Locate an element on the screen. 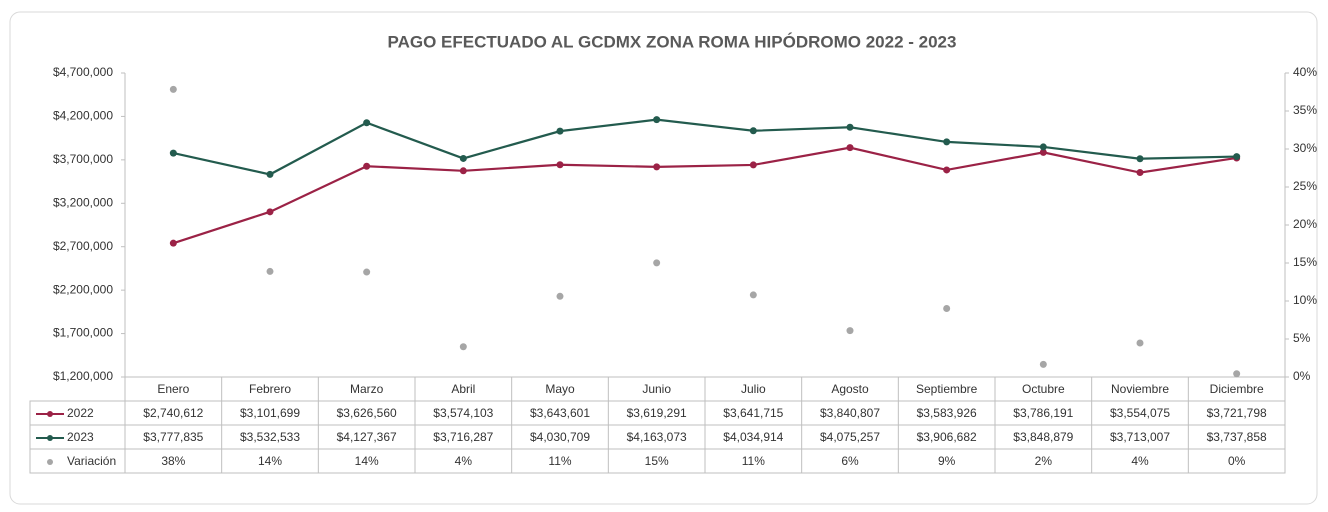 Image resolution: width=1328 pixels, height=512 pixels. table-value: $3,906,682 is located at coordinates (947, 437).